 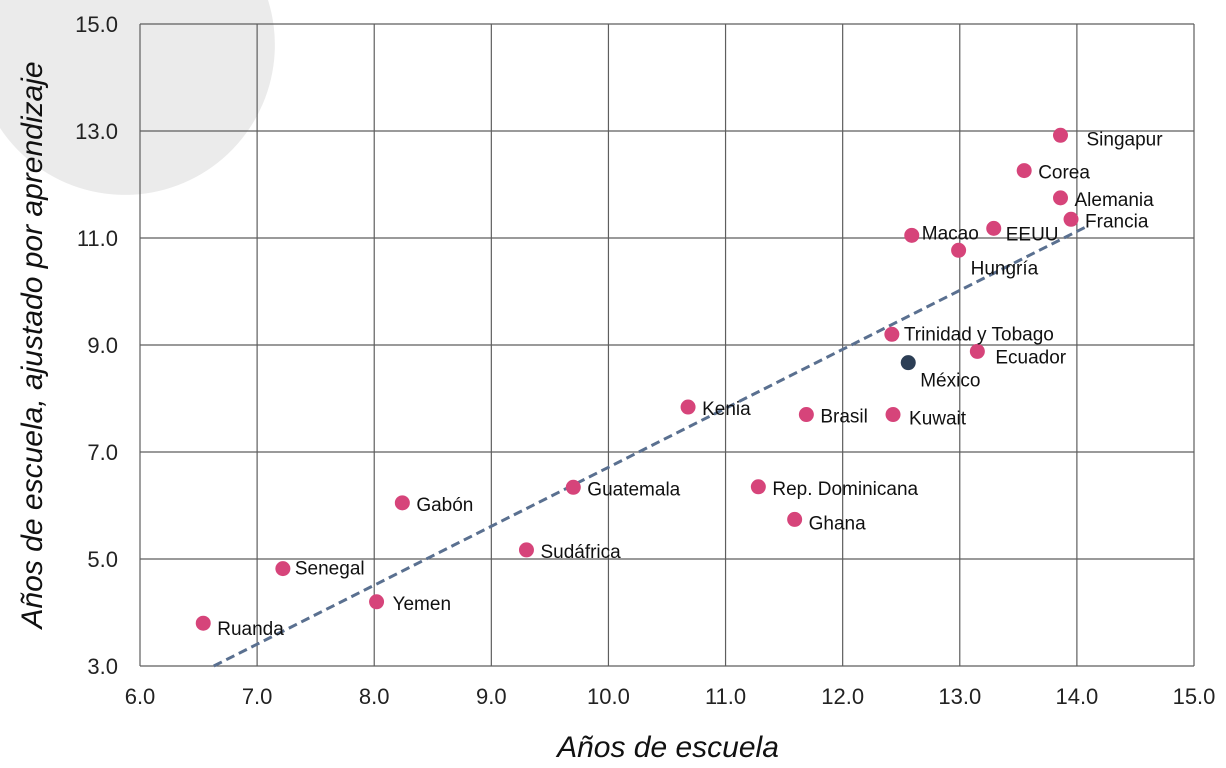 I want to click on x-tick-label: 14.0, so click(x=1076, y=696).